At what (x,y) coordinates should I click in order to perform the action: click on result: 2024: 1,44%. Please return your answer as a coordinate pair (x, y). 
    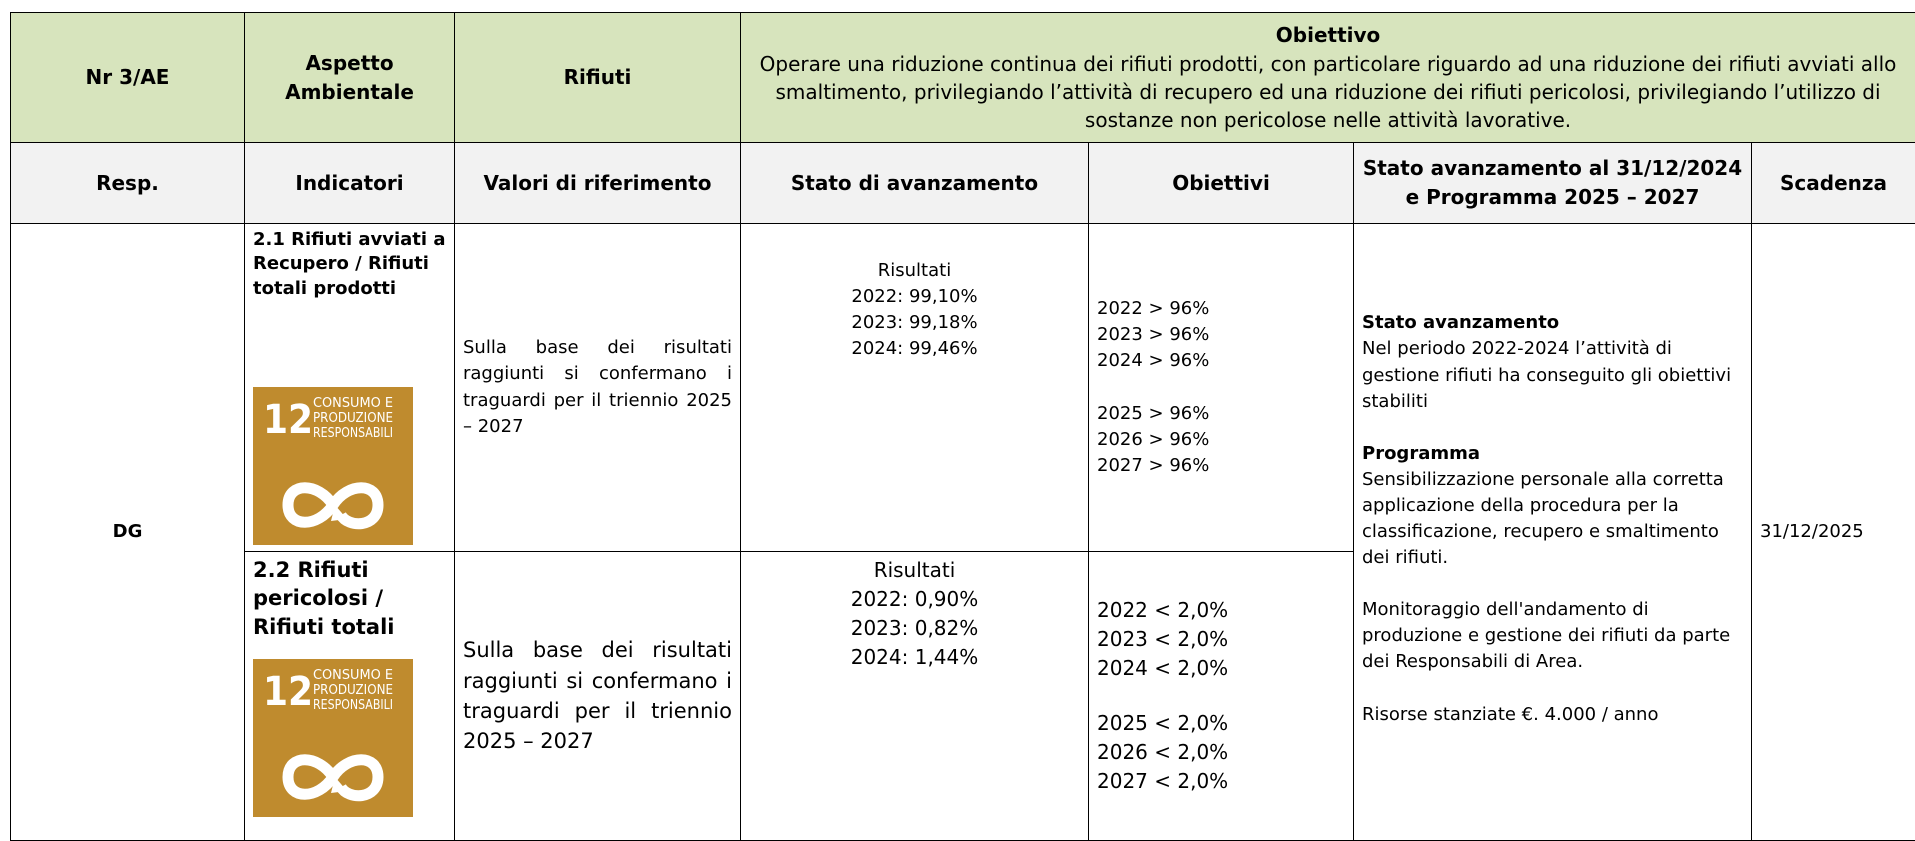
    Looking at the image, I should click on (914, 657).